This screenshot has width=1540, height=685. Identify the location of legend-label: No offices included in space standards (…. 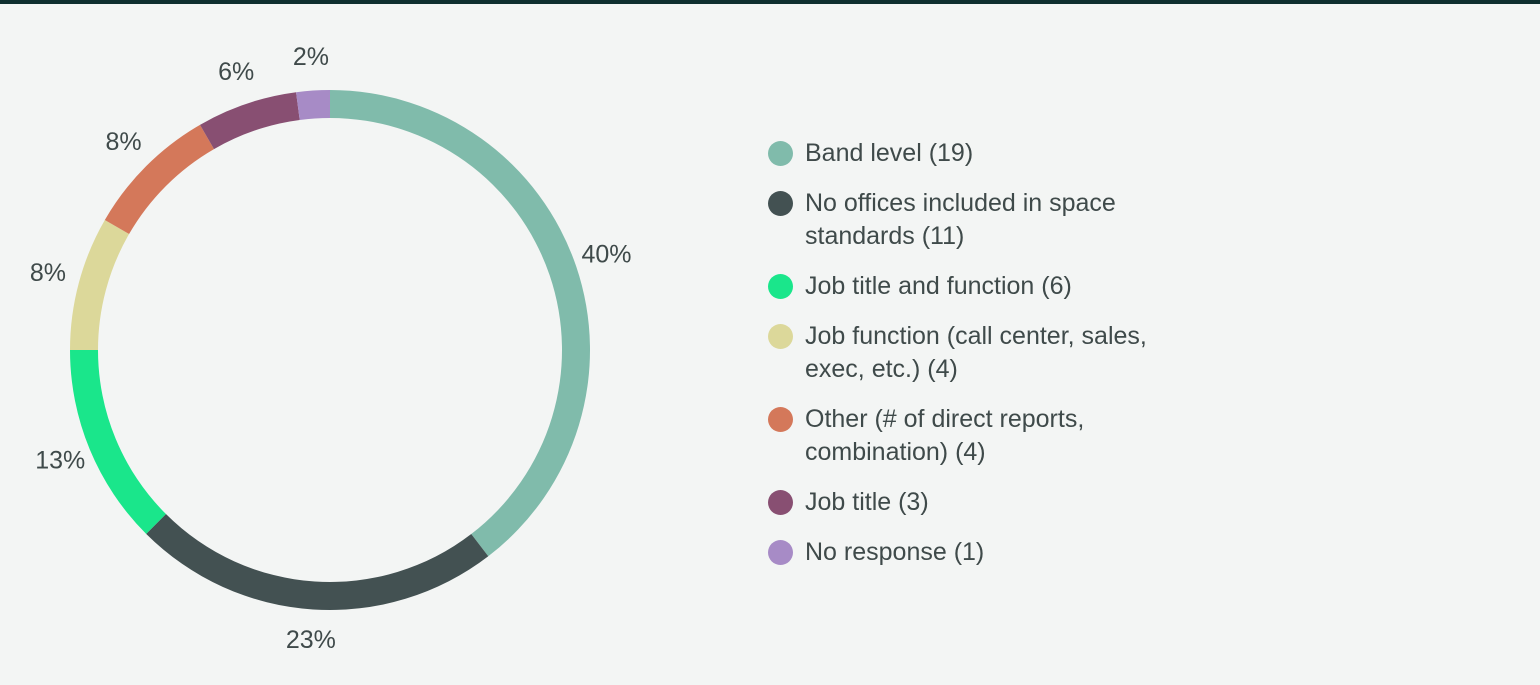
(960, 219).